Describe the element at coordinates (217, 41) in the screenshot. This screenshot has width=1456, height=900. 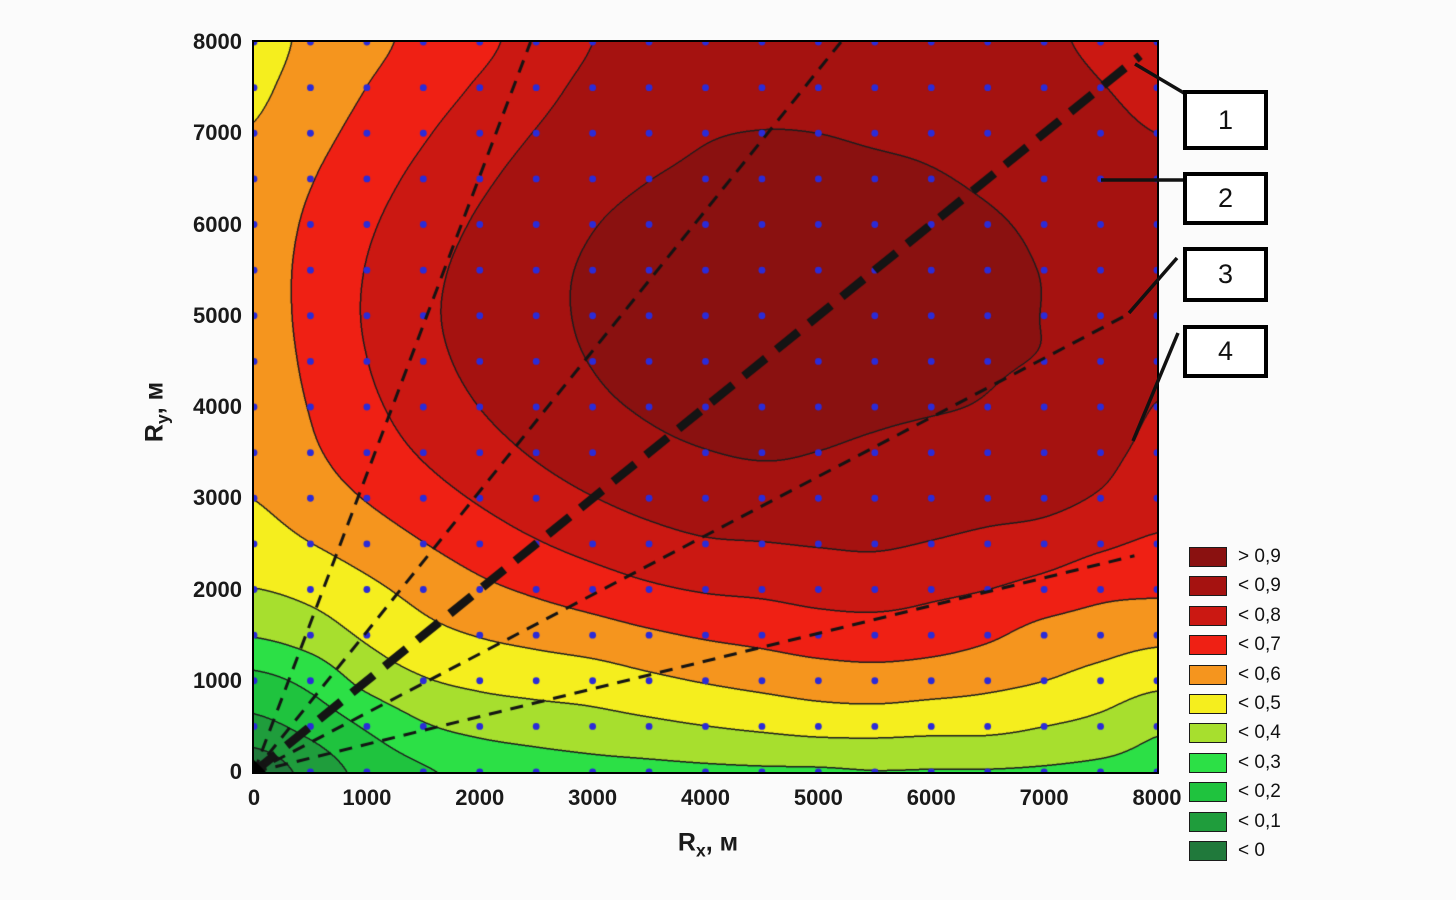
I see `y-tick-label-8000: 8000` at that location.